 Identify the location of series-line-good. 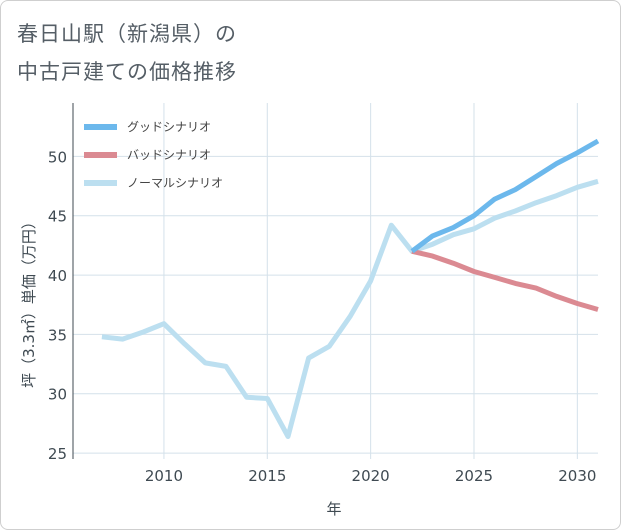
(505, 196).